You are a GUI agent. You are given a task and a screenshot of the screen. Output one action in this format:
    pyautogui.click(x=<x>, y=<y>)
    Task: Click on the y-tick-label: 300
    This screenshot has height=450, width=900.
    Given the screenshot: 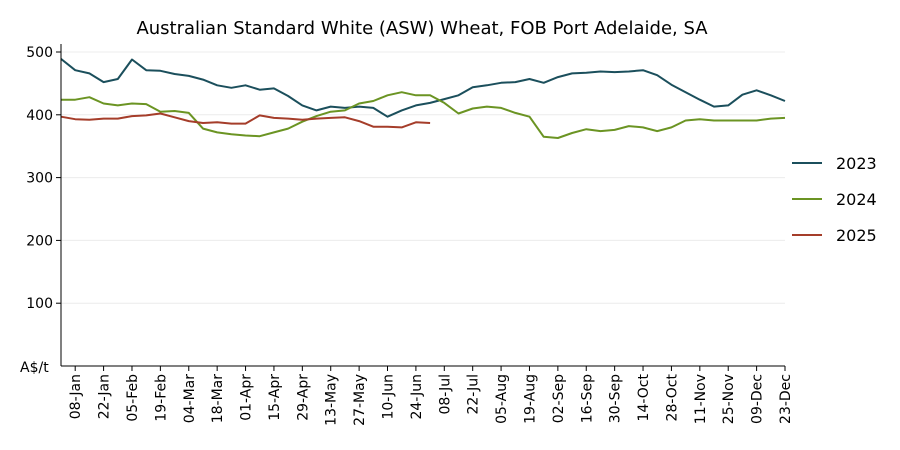 What is the action you would take?
    pyautogui.click(x=39, y=179)
    